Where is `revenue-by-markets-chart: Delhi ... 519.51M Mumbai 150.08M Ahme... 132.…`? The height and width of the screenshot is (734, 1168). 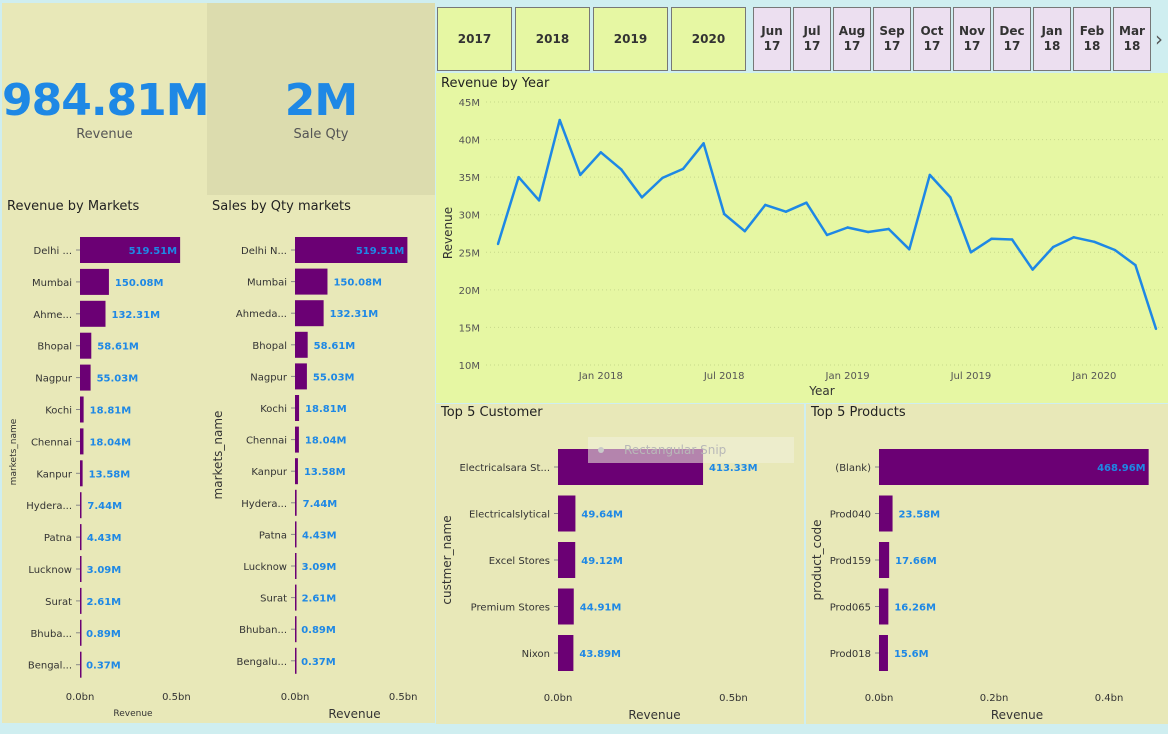 revenue-by-markets-chart: Delhi ... 519.51M Mumbai 150.08M Ahme... 132.… is located at coordinates (104, 471).